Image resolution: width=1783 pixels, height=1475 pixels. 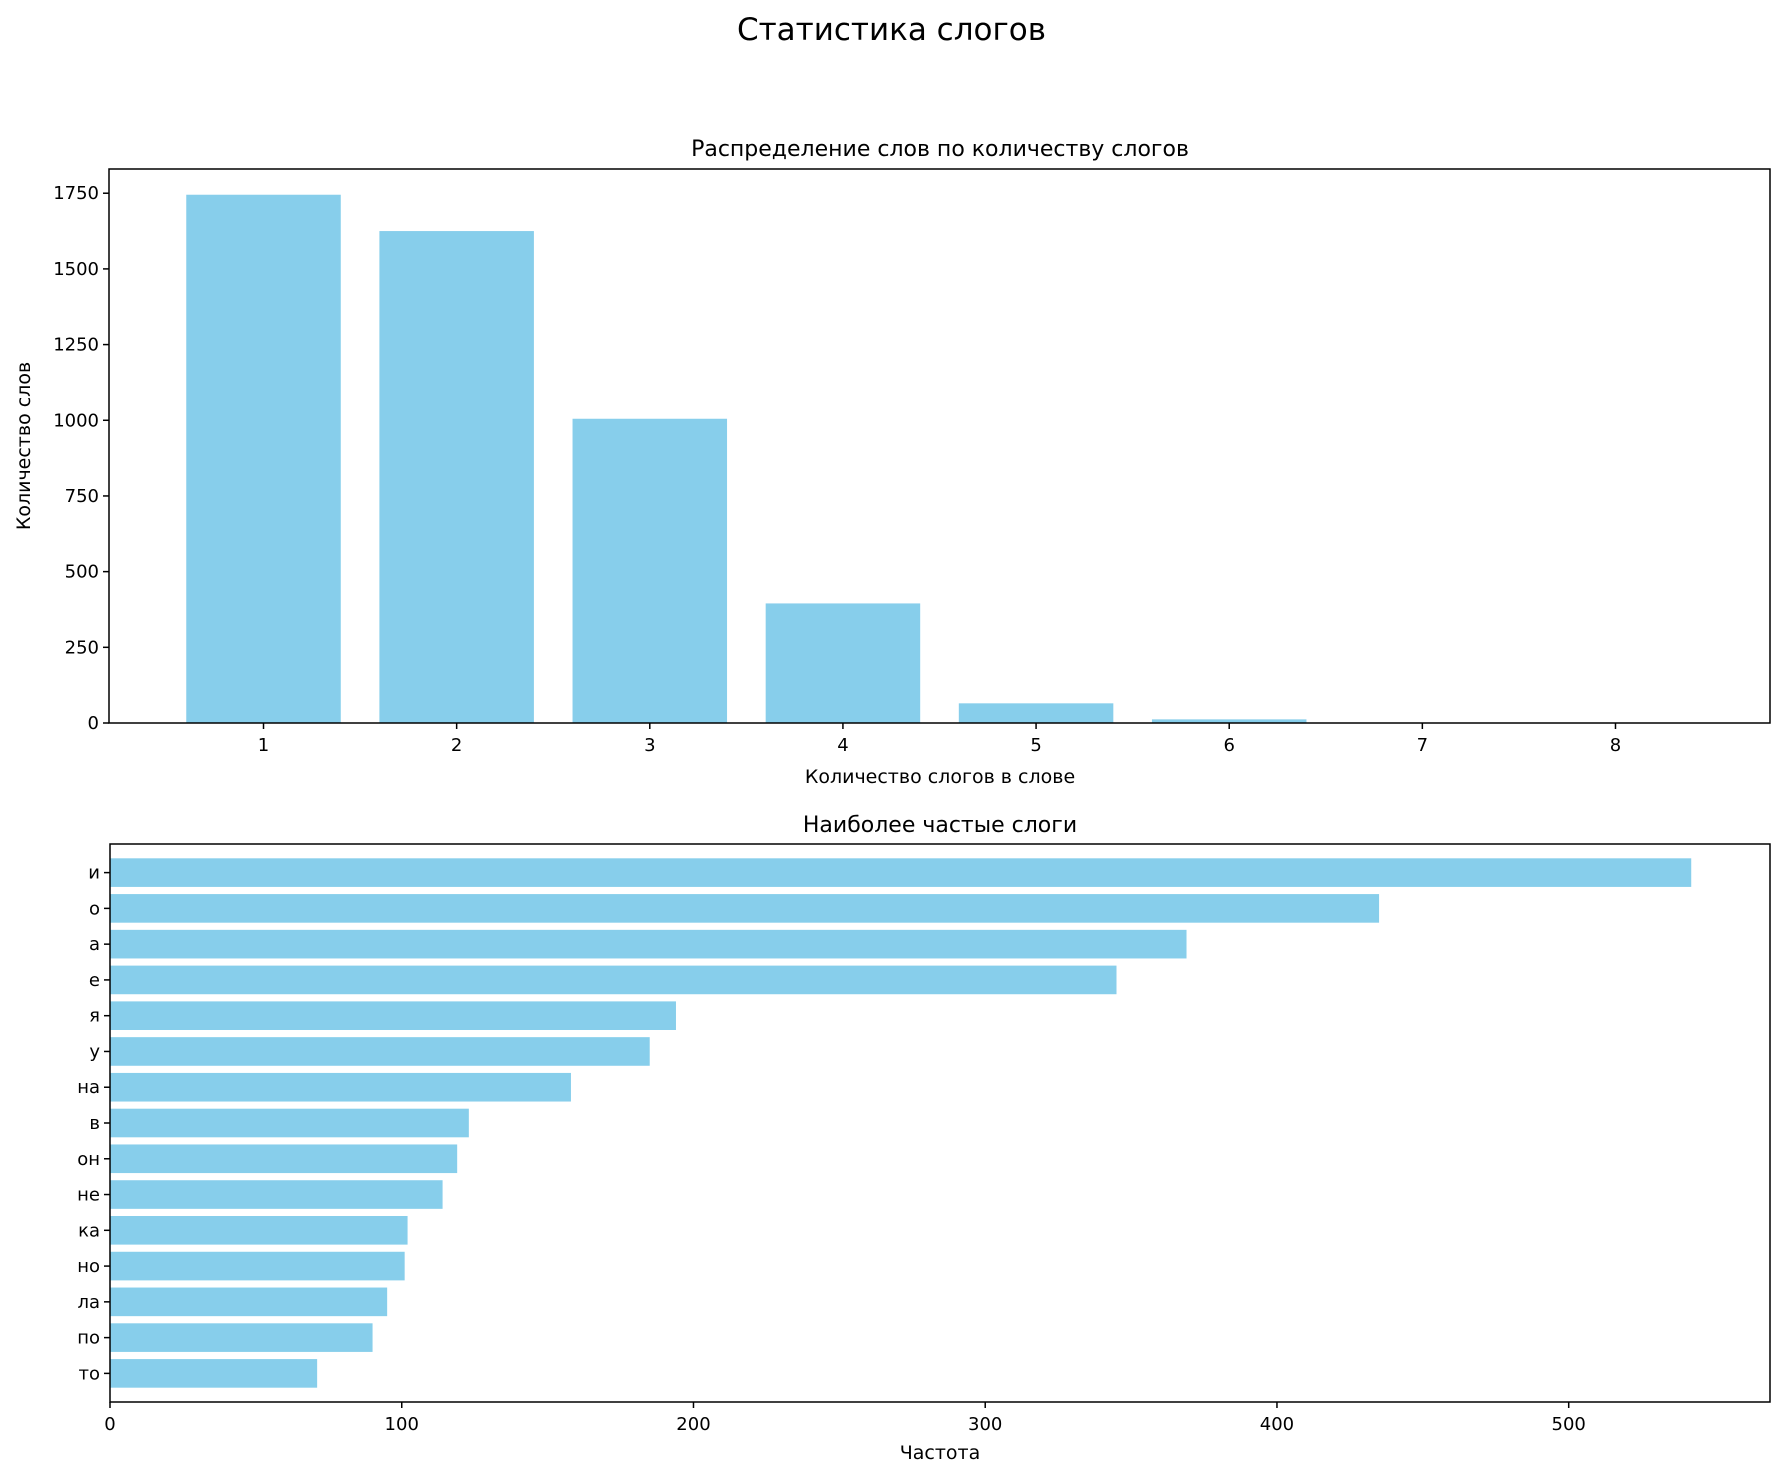 I want to click on bar-syllable-е, so click(x=613, y=980).